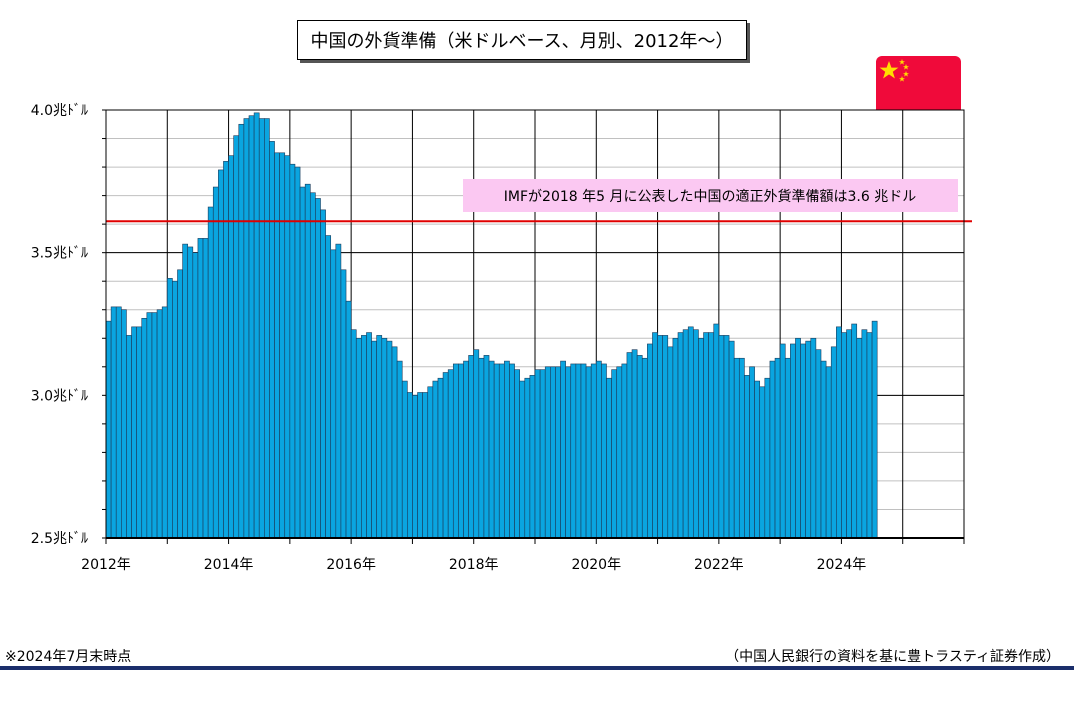  What do you see at coordinates (710, 196) in the screenshot?
I see `reference-label: IMFが2018 年5 月に公表した中国の適正外貨準備額は3.6 兆ドル` at bounding box center [710, 196].